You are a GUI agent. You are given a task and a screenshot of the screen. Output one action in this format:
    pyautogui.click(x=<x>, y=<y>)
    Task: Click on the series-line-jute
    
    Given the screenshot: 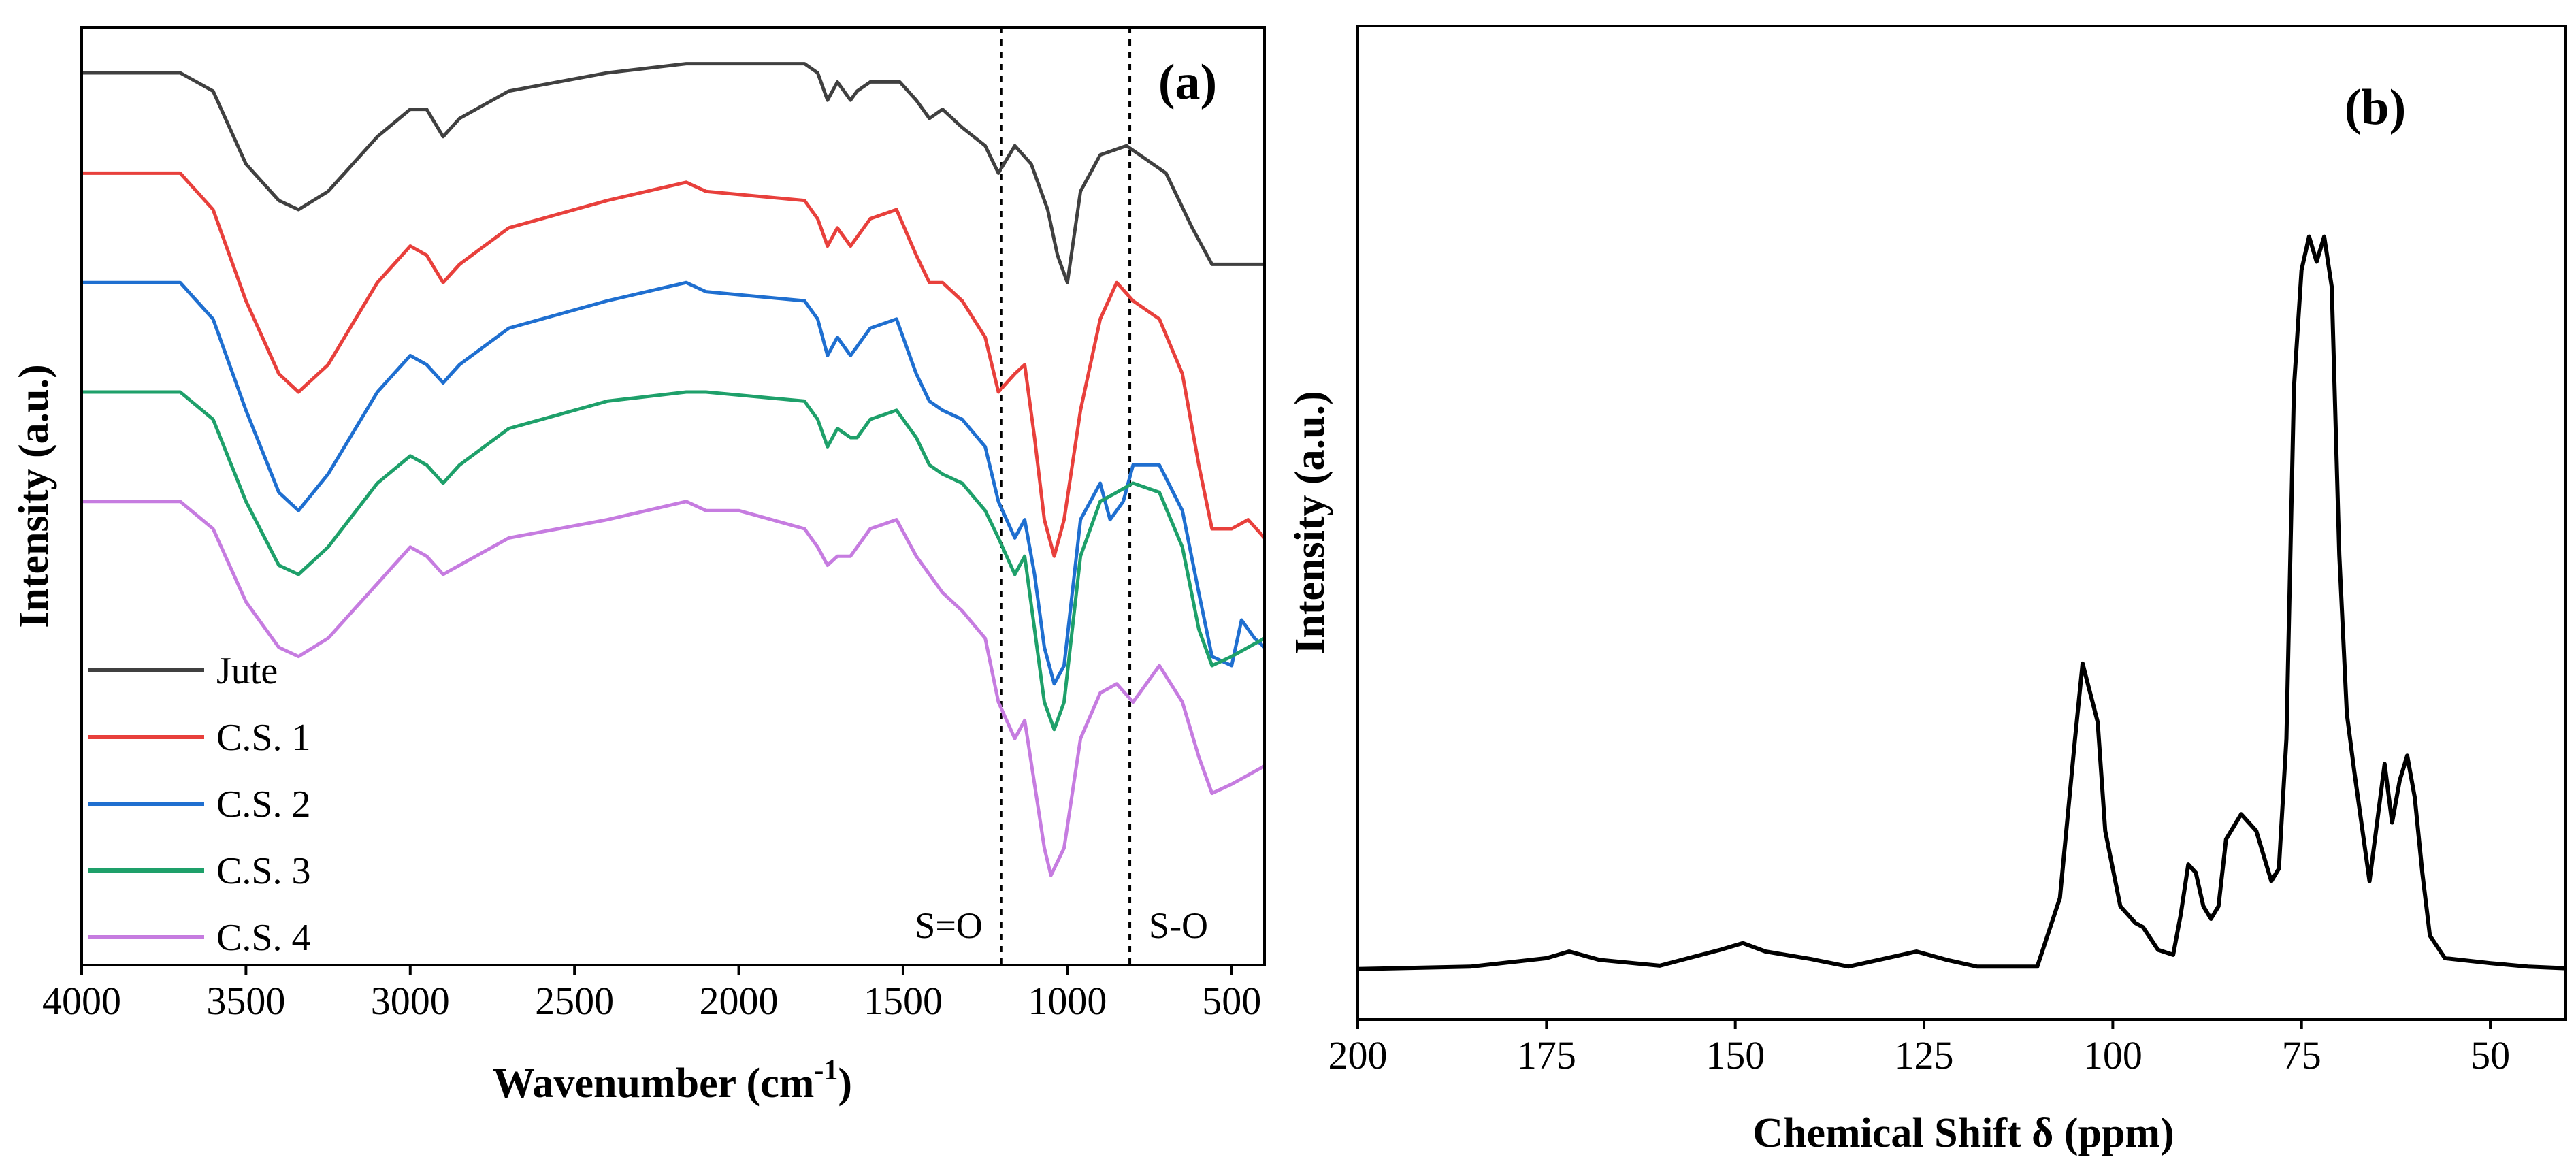 What is the action you would take?
    pyautogui.click(x=673, y=173)
    